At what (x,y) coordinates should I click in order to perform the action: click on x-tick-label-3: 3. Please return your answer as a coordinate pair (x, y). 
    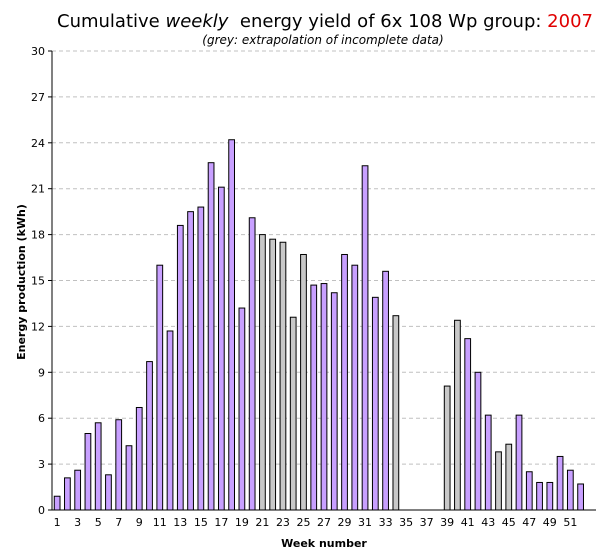
    Looking at the image, I should click on (77, 522).